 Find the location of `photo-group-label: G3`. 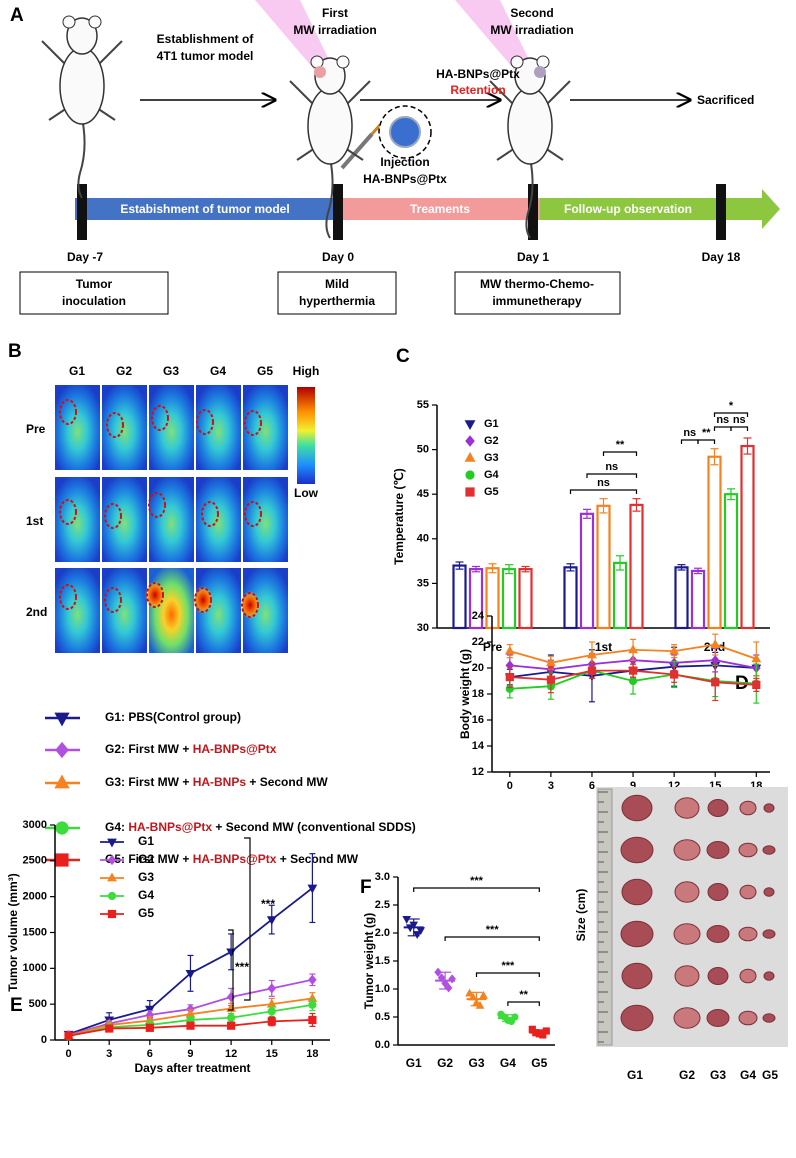

photo-group-label: G3 is located at coordinates (718, 1075).